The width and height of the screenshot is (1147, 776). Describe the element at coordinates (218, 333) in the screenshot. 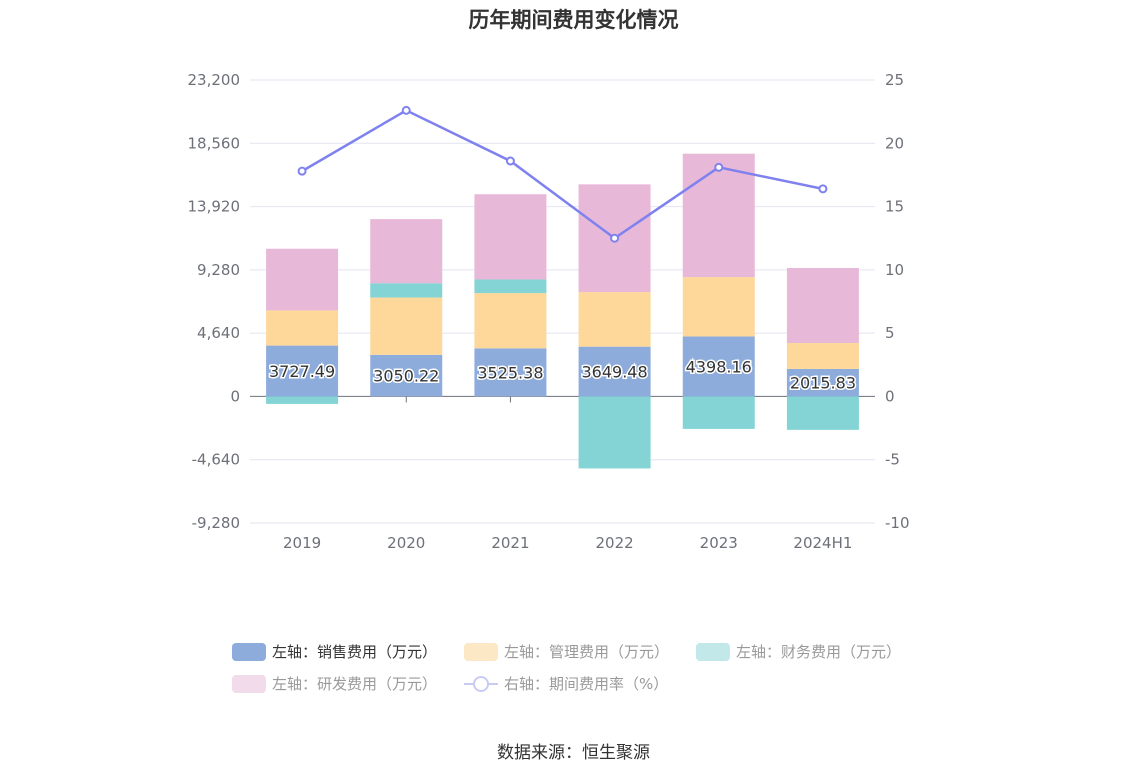

I see `y-left-tick-label: 4,640` at that location.